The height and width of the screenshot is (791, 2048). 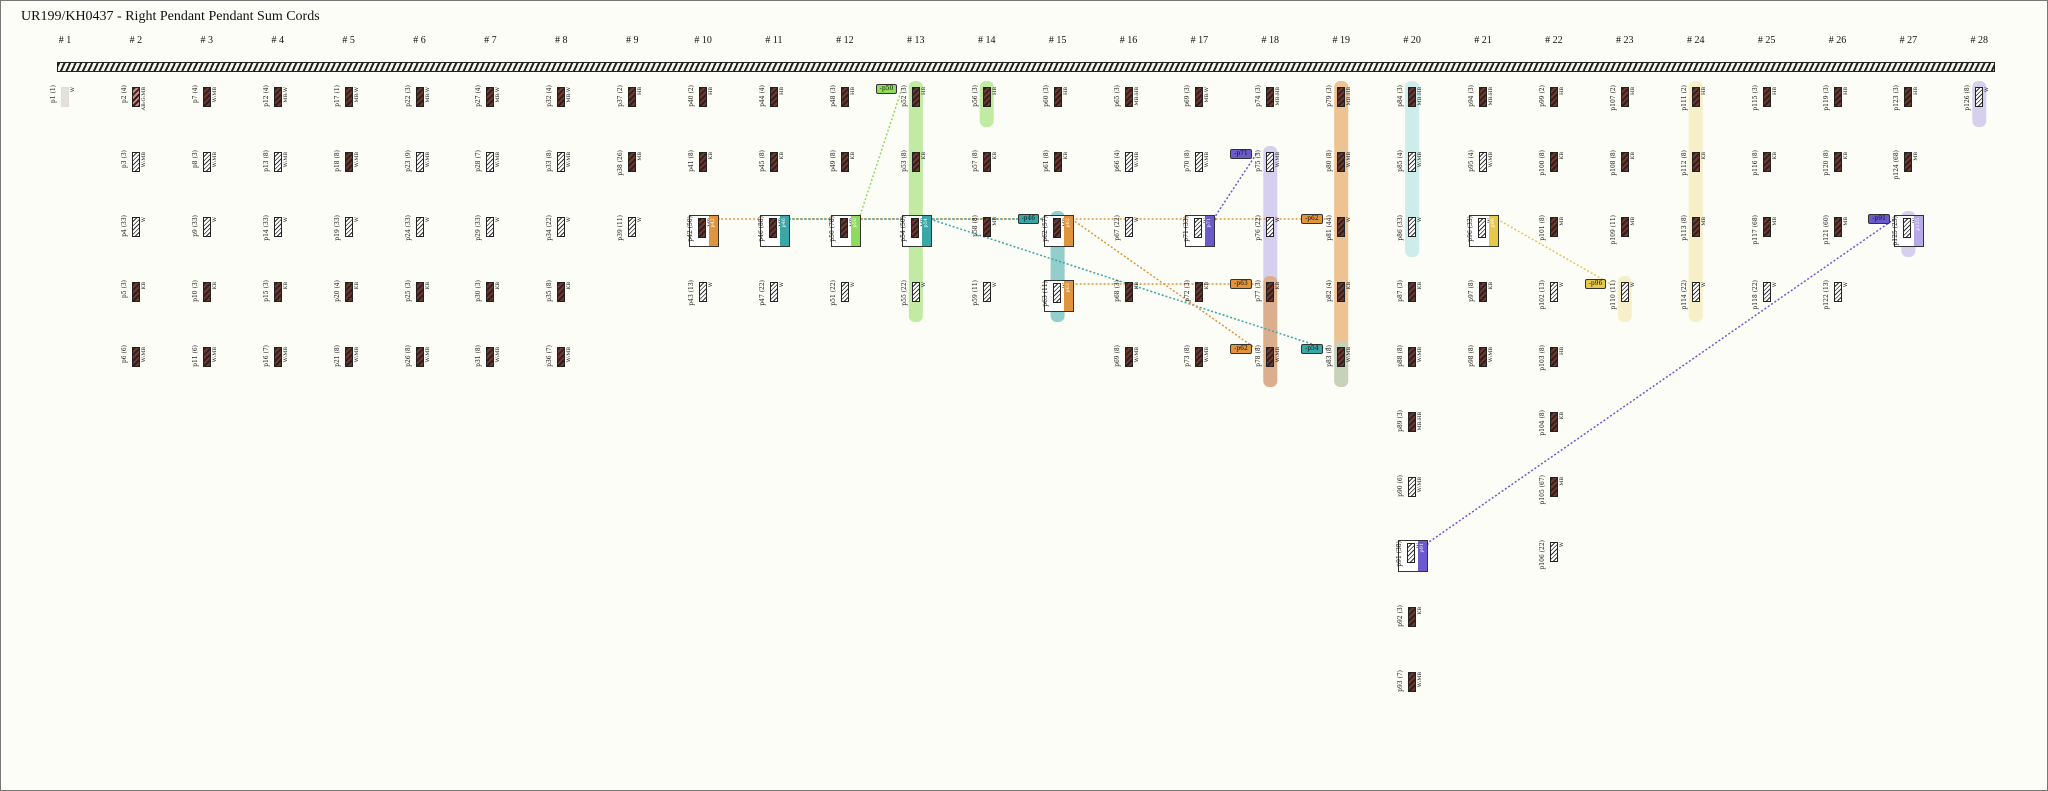 I want to click on pendant-cord: p17 (1) MB:W, so click(x=349, y=101).